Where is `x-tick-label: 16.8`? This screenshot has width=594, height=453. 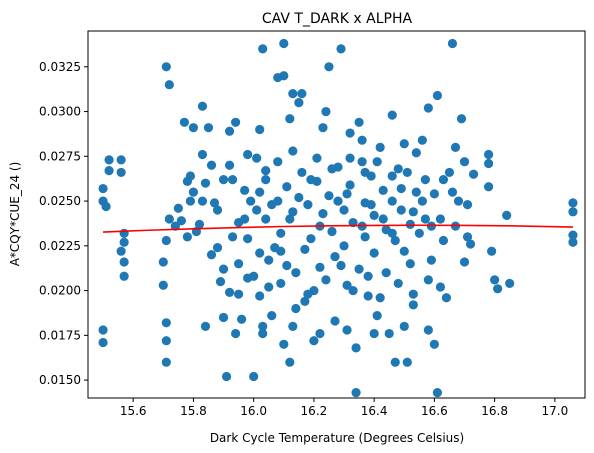 x-tick-label: 16.8 is located at coordinates (494, 411).